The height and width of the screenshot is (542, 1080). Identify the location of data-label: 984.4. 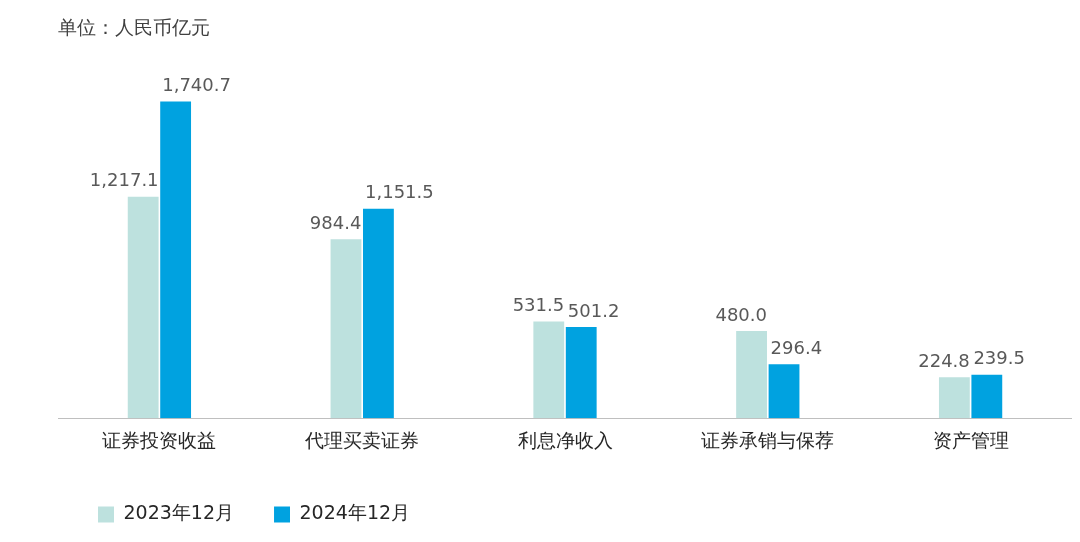
(335, 222).